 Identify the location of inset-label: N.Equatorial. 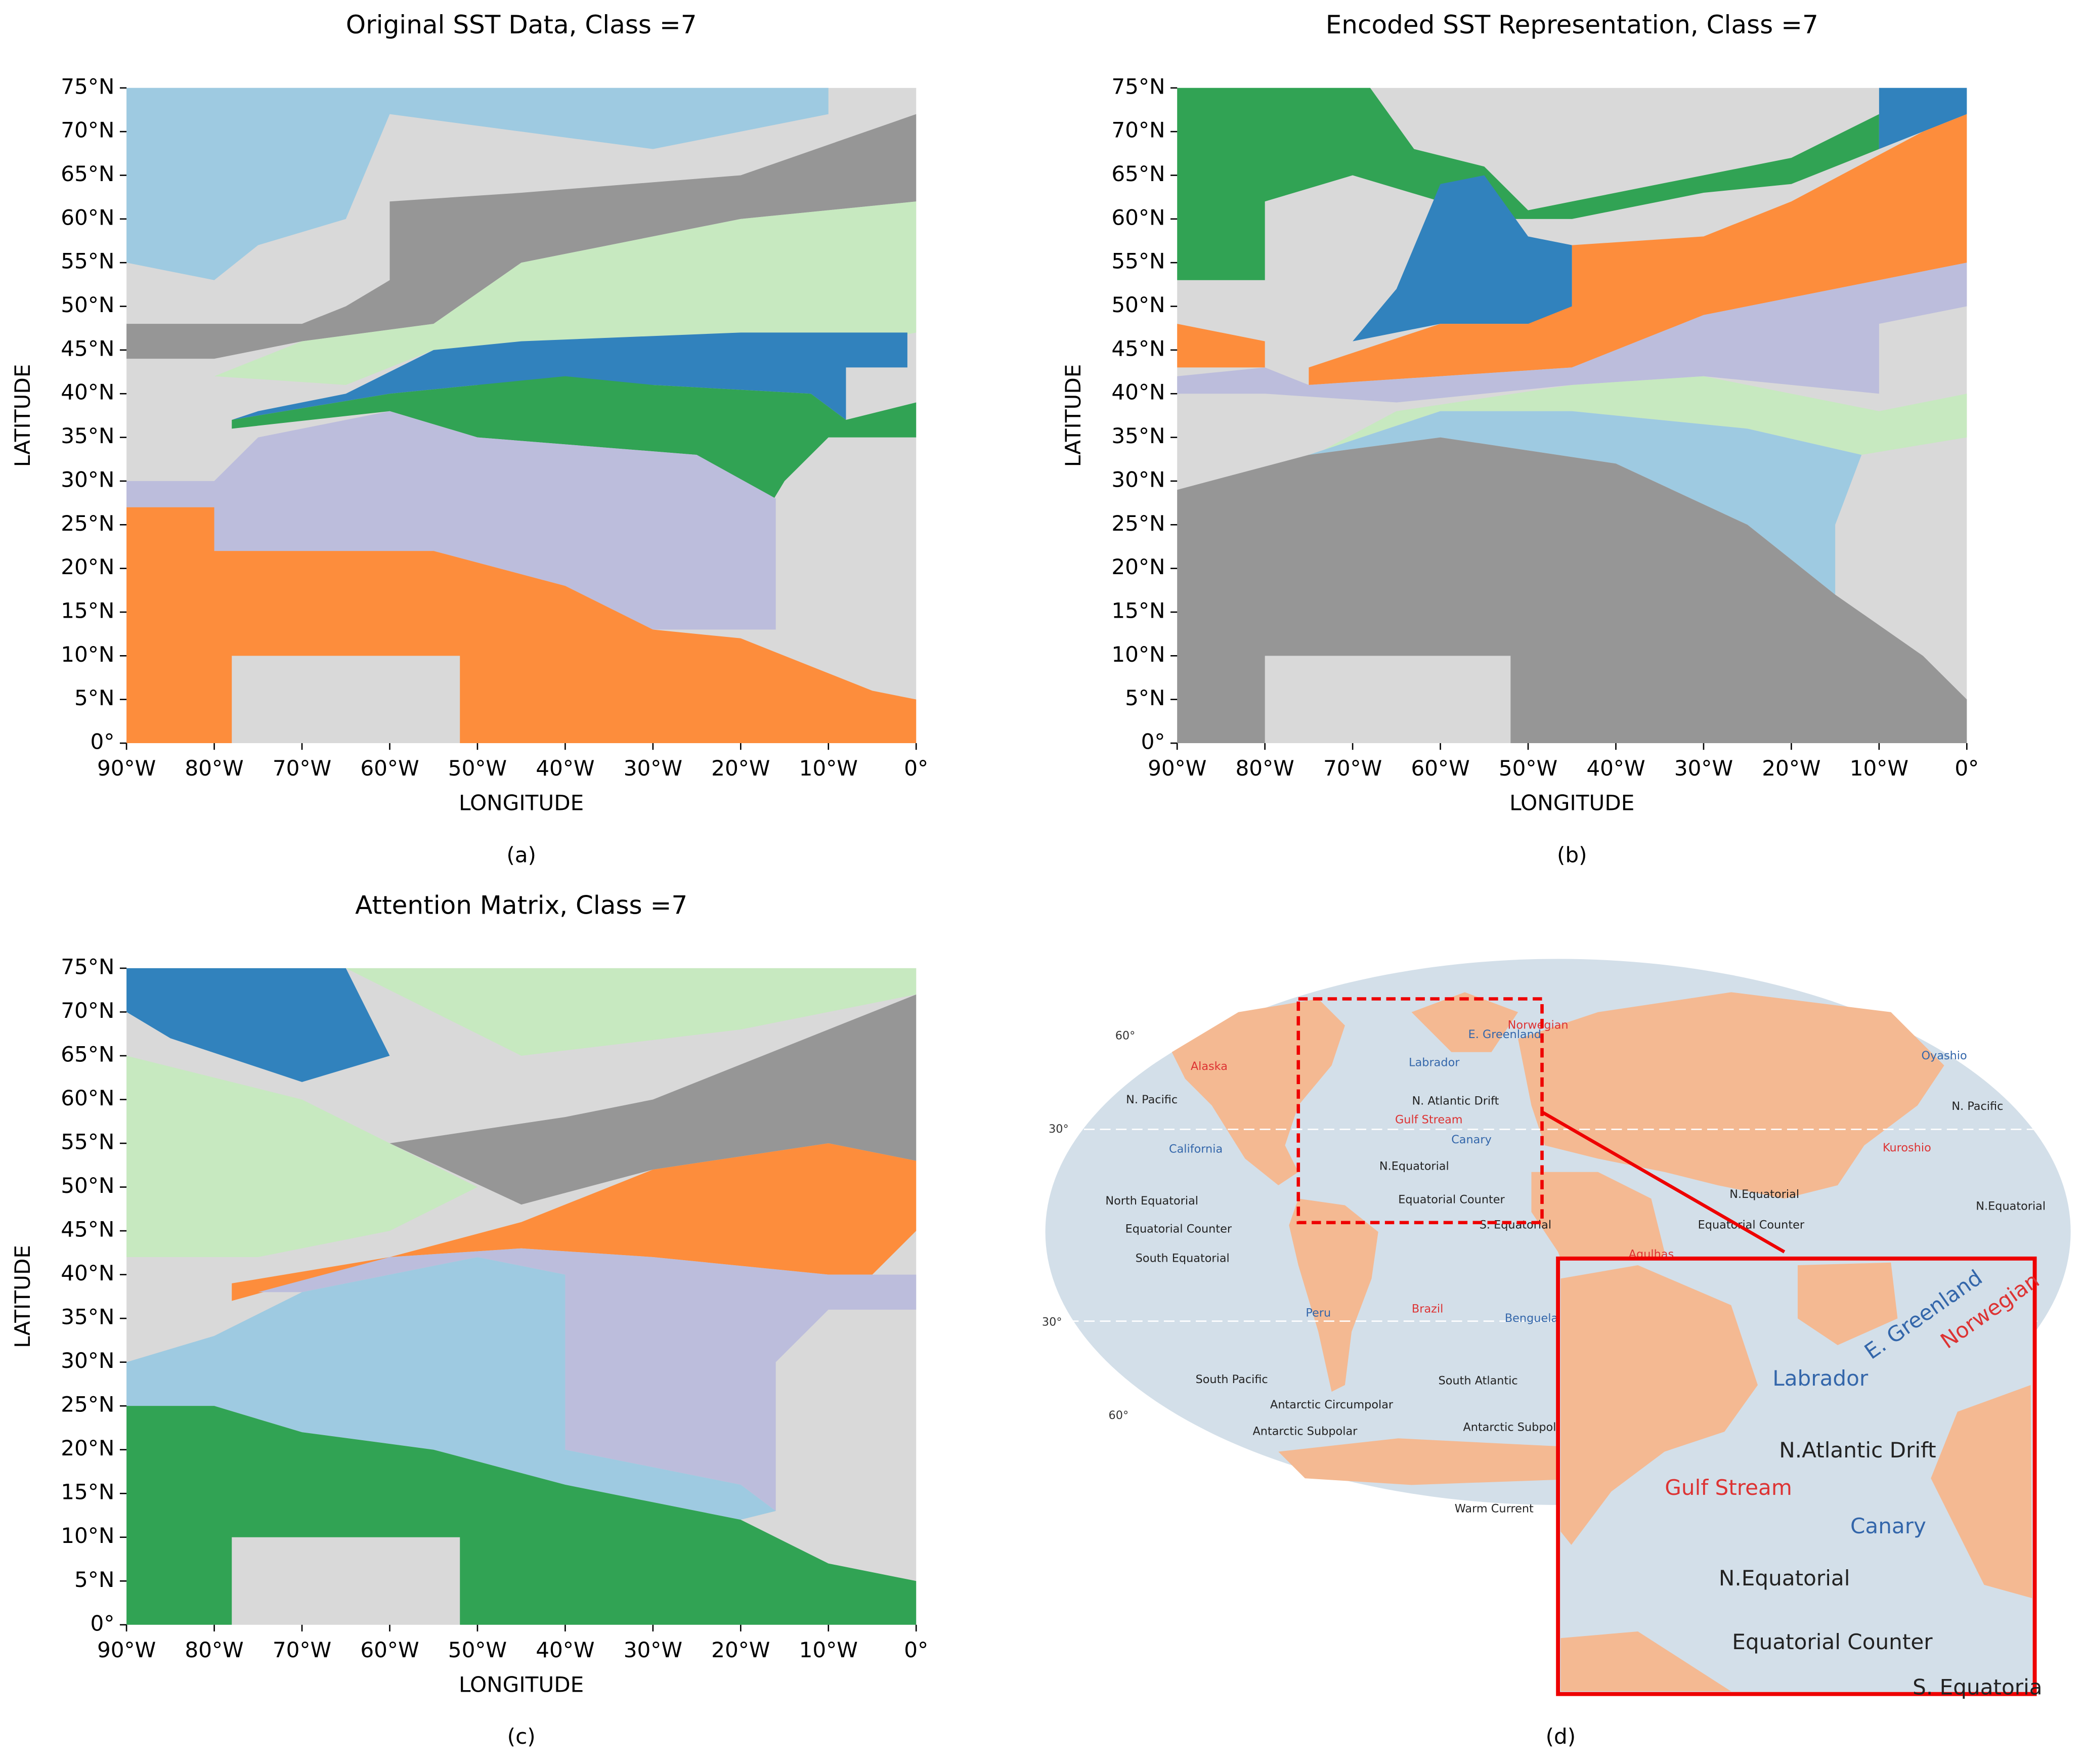
(1785, 1578).